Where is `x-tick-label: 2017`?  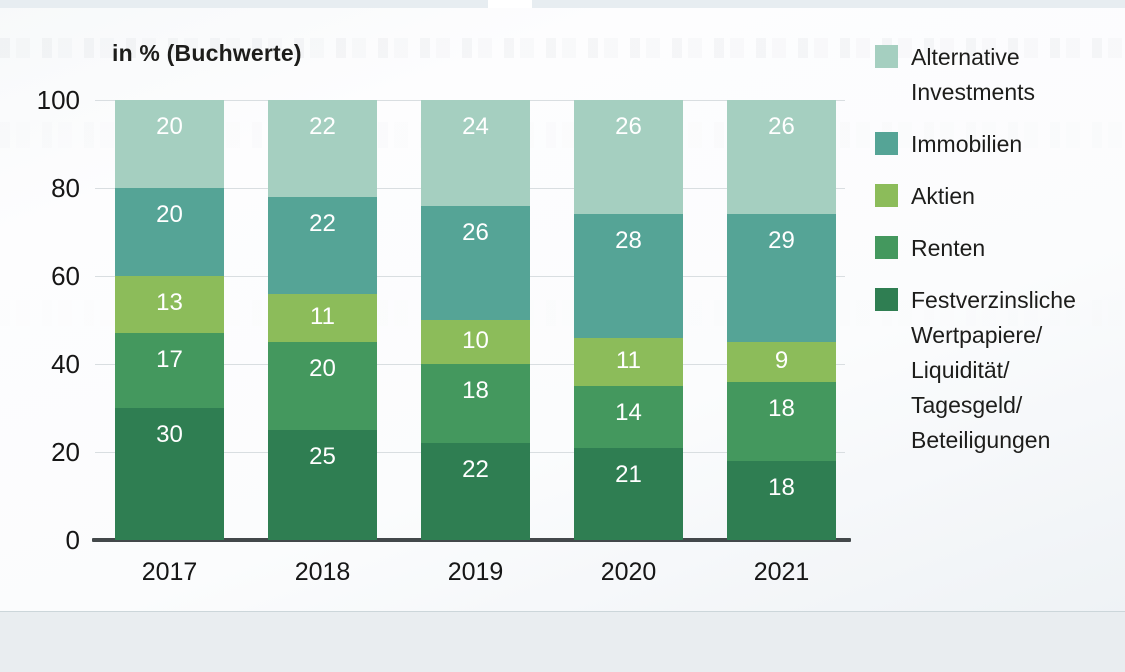
x-tick-label: 2017 is located at coordinates (169, 572).